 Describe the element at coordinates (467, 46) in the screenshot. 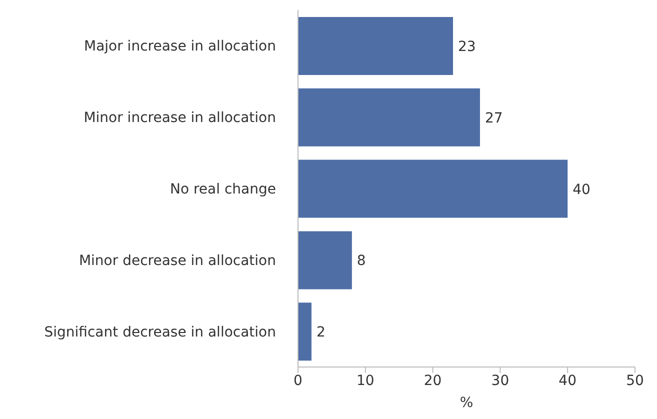

I see `data-label: 23` at that location.